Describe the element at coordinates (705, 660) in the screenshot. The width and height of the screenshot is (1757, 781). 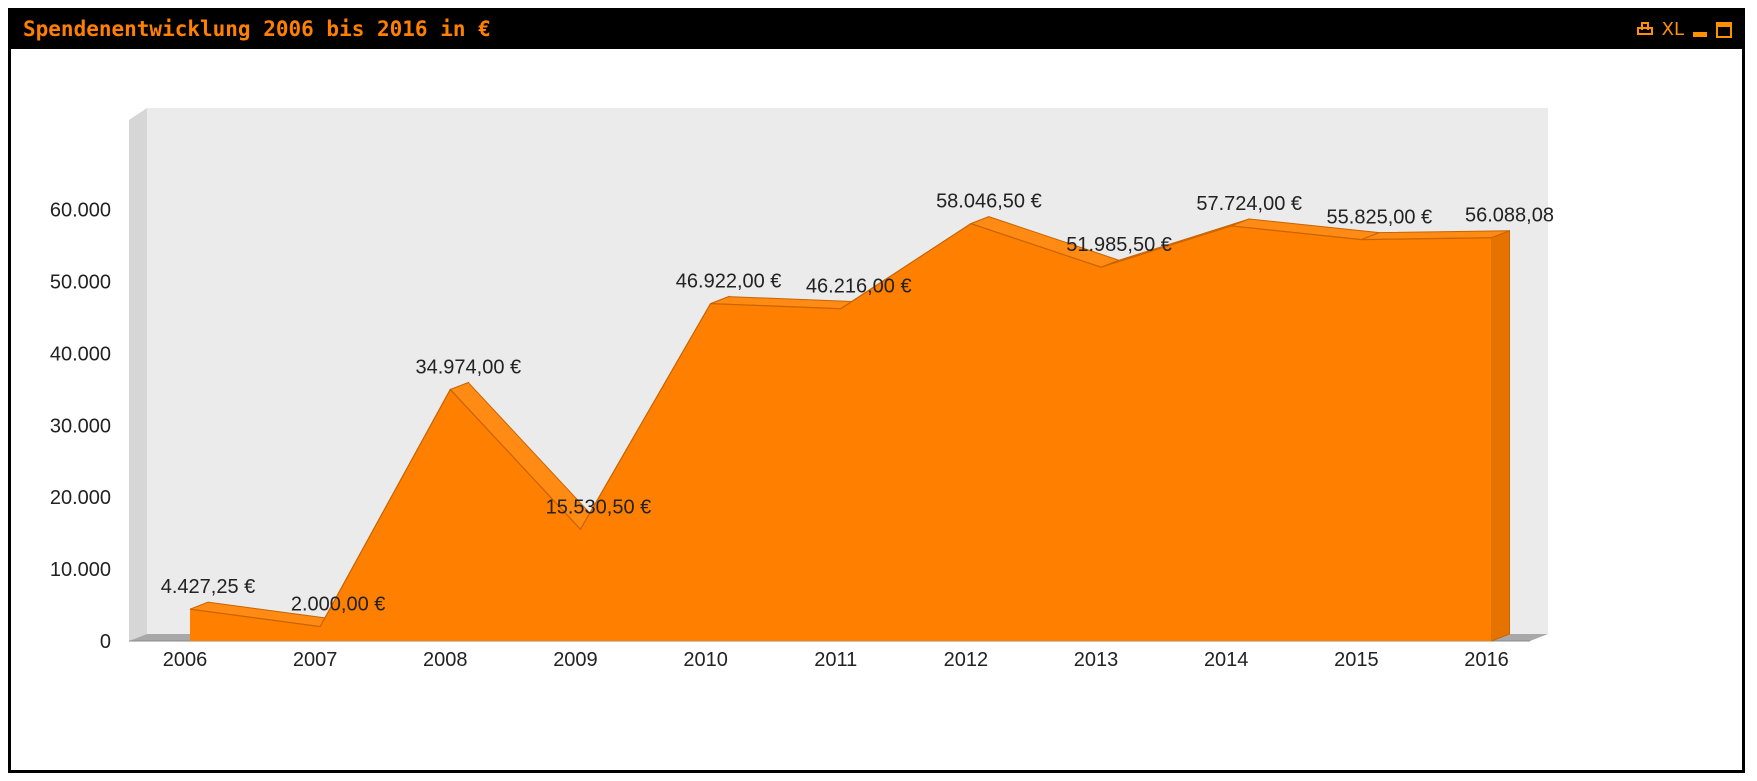
I see `x-tick-label: 2010` at that location.